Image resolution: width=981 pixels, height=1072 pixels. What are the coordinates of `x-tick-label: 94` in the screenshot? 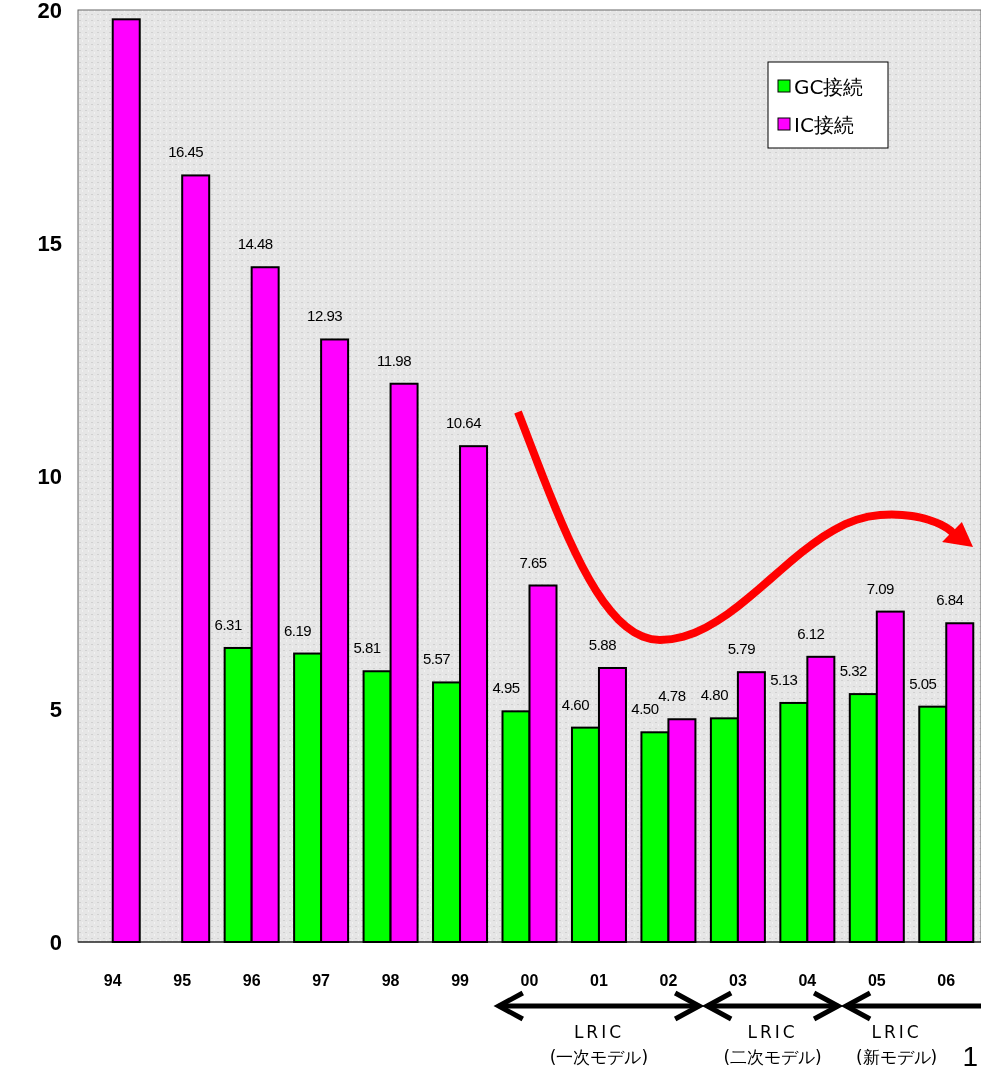 It's located at (112, 980).